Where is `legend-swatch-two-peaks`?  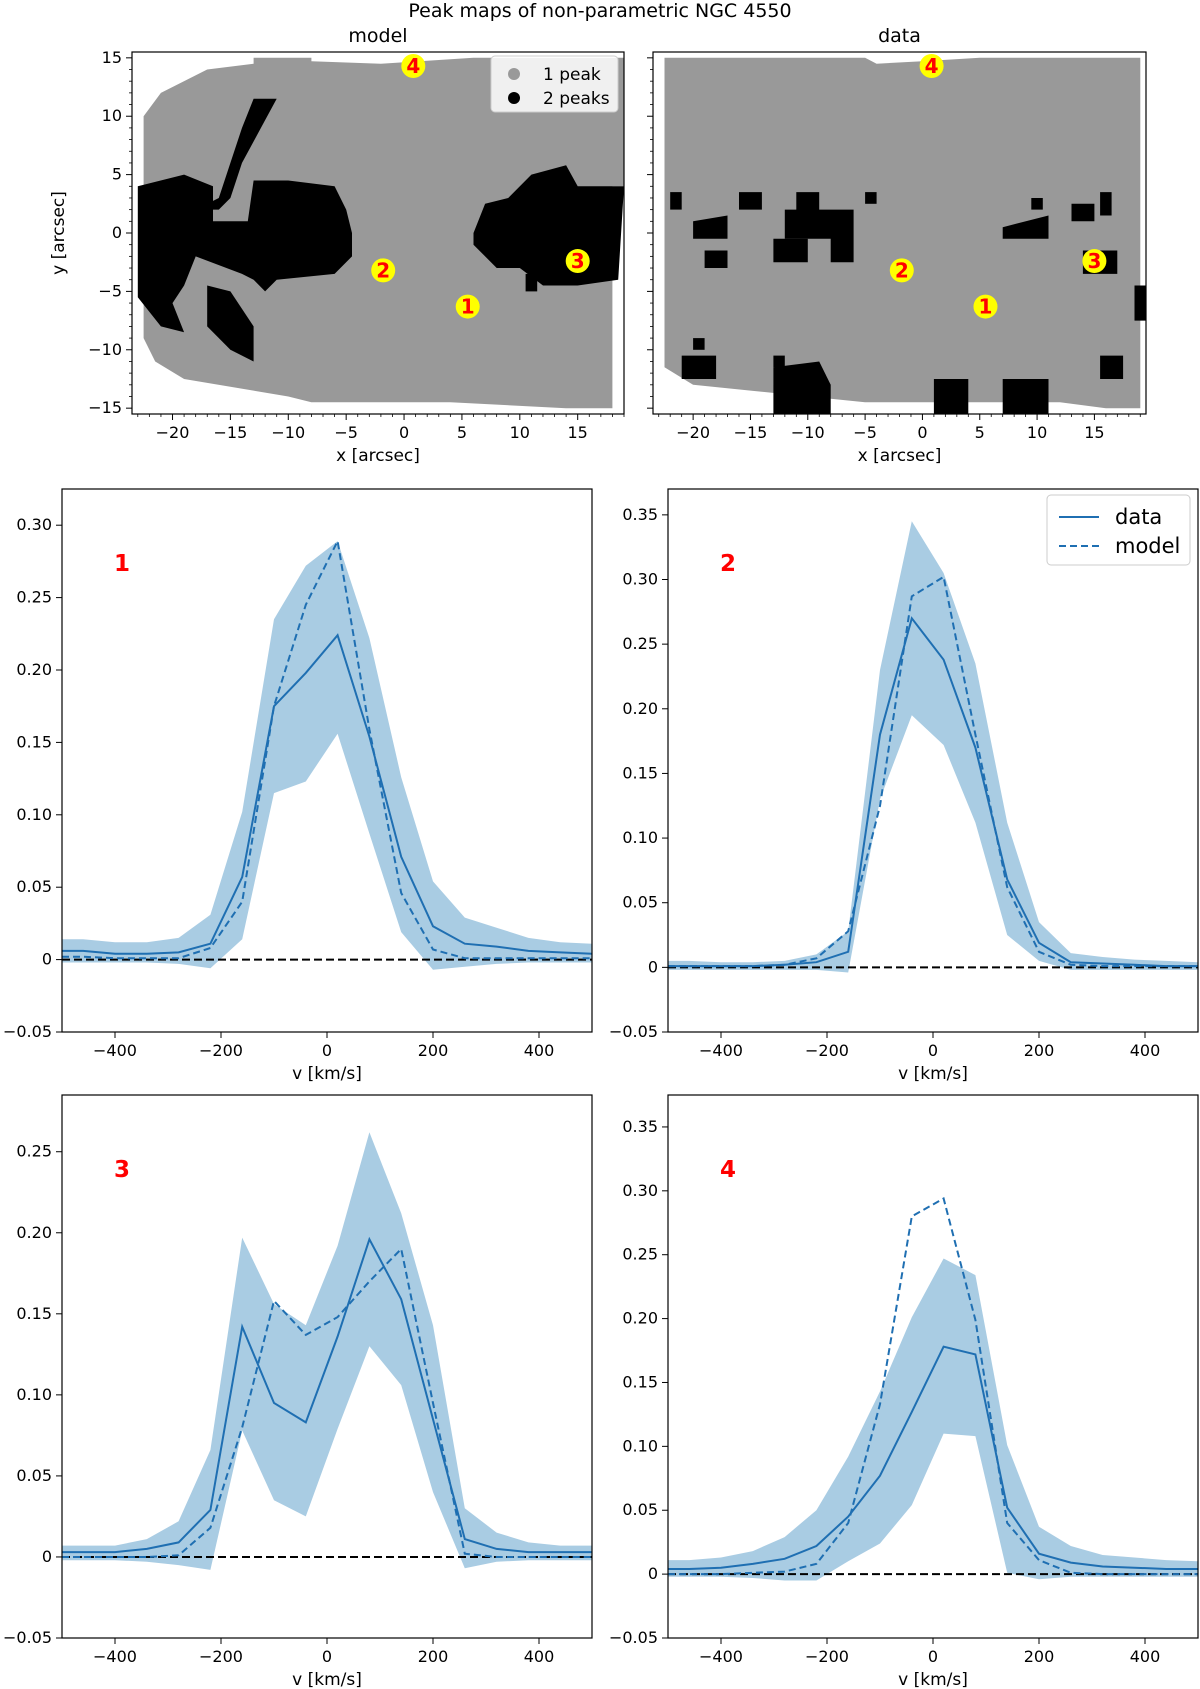
legend-swatch-two-peaks is located at coordinates (514, 98).